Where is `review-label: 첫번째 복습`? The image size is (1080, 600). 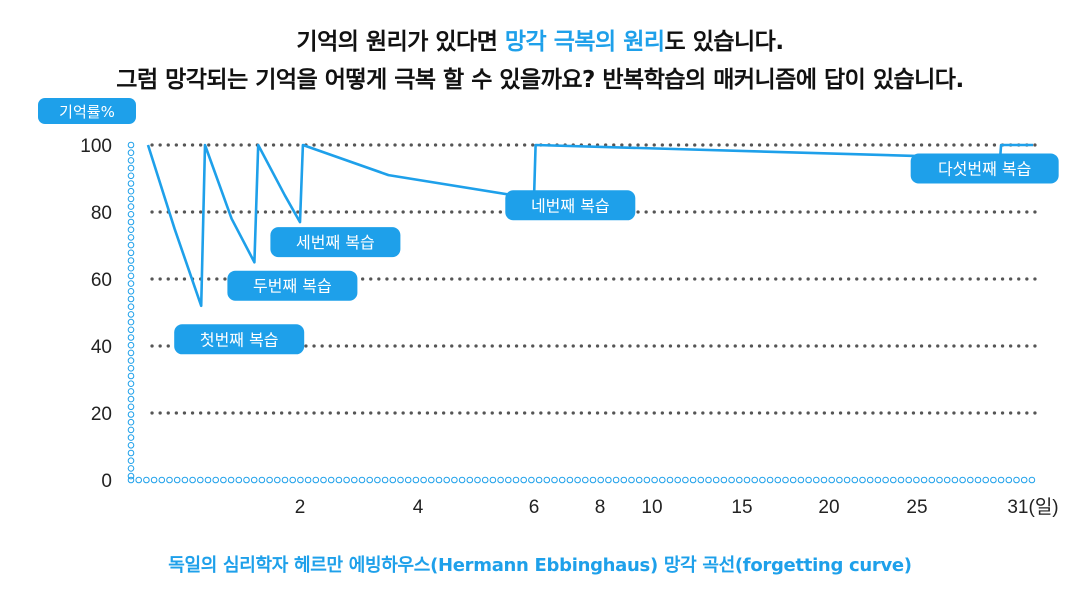
review-label: 첫번째 복습 is located at coordinates (239, 339).